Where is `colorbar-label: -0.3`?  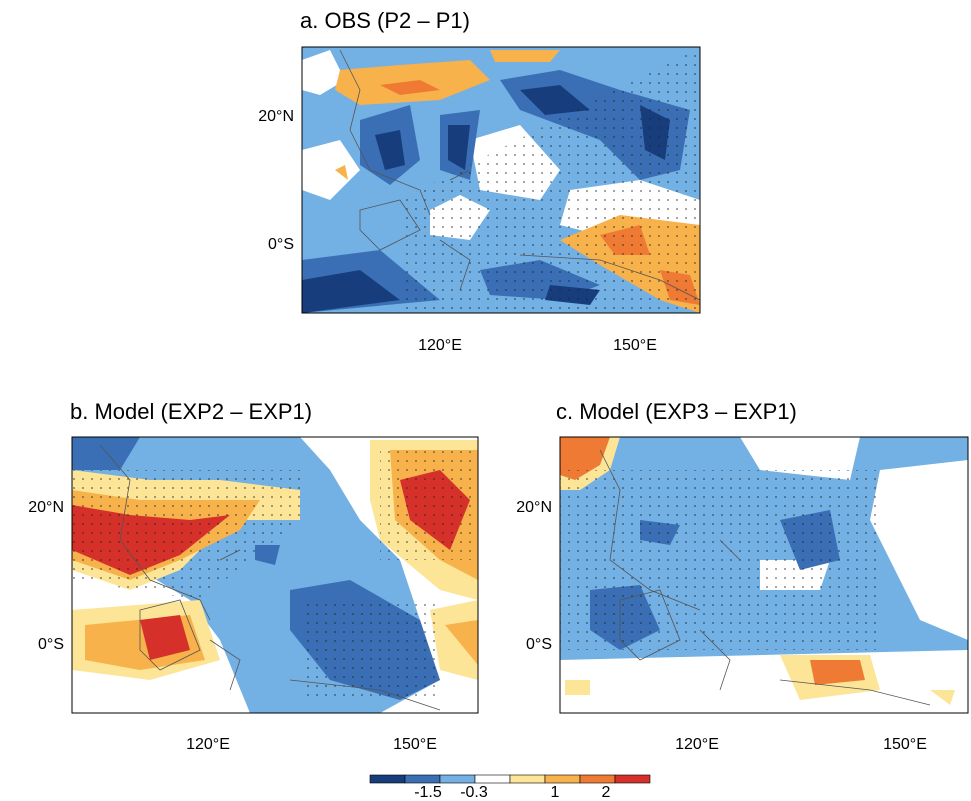
colorbar-label: -0.3 is located at coordinates (474, 792).